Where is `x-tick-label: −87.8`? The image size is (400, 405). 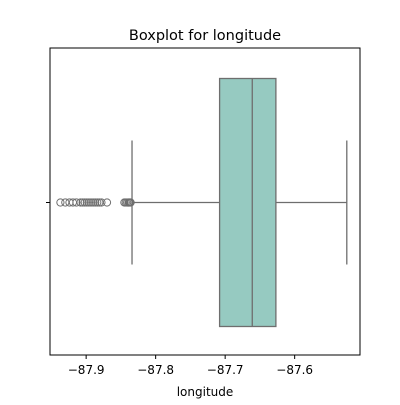 x-tick-label: −87.8 is located at coordinates (155, 370).